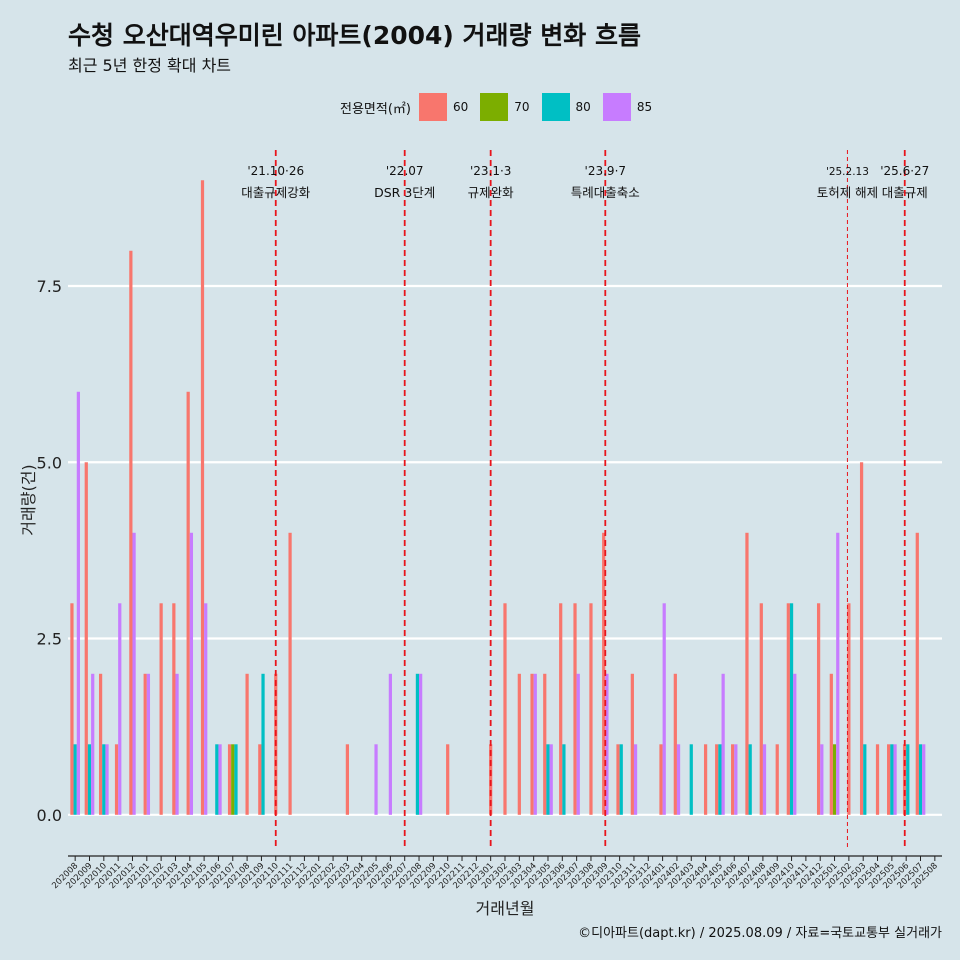 The height and width of the screenshot is (960, 960). I want to click on chart-subtitle: 최근 5년 한정 확대 차트, so click(150, 65).